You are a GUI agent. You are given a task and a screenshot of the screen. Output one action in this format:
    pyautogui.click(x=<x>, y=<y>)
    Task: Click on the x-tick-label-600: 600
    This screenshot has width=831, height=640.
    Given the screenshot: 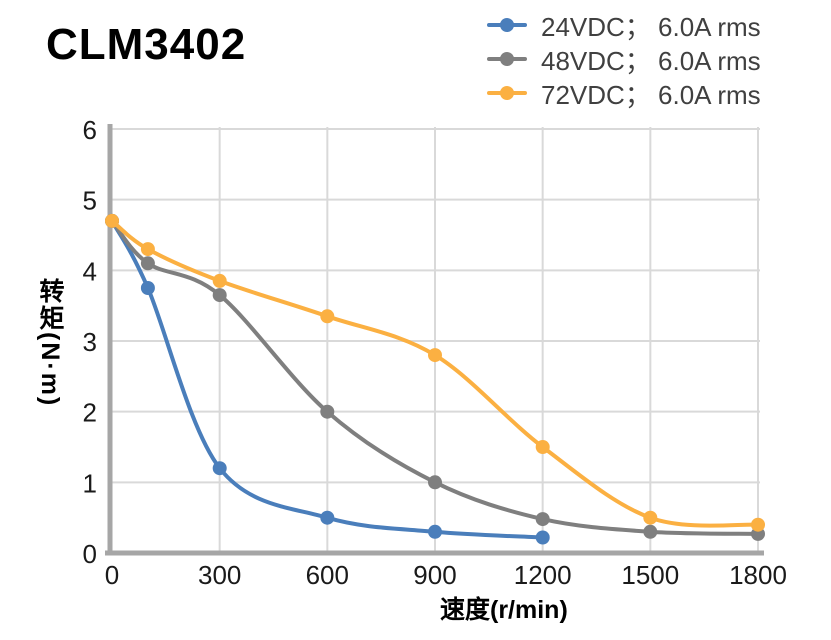 What is the action you would take?
    pyautogui.click(x=327, y=575)
    